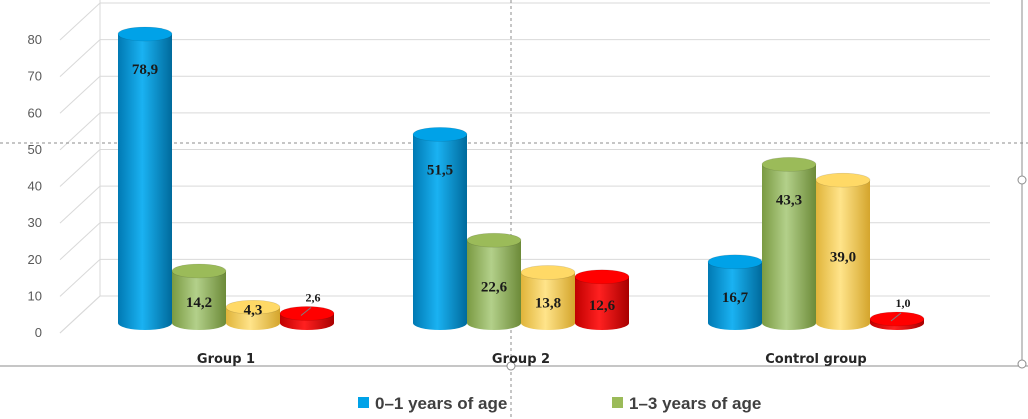 This screenshot has width=1028, height=419. I want to click on y-tick-label: 80, so click(35, 39).